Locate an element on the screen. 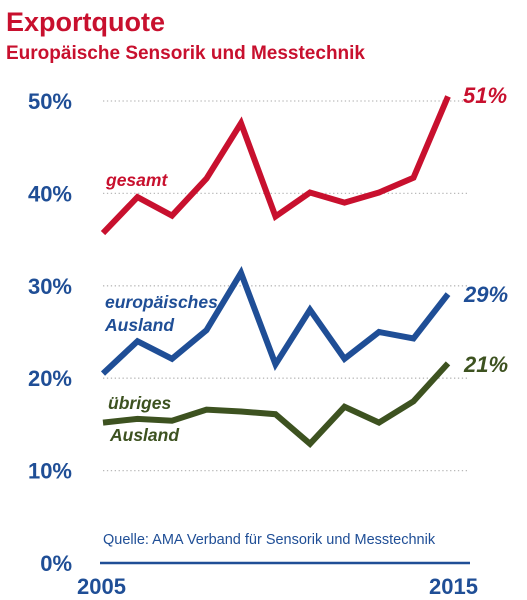 The height and width of the screenshot is (600, 527). series-end-value-label: 51% is located at coordinates (485, 95).